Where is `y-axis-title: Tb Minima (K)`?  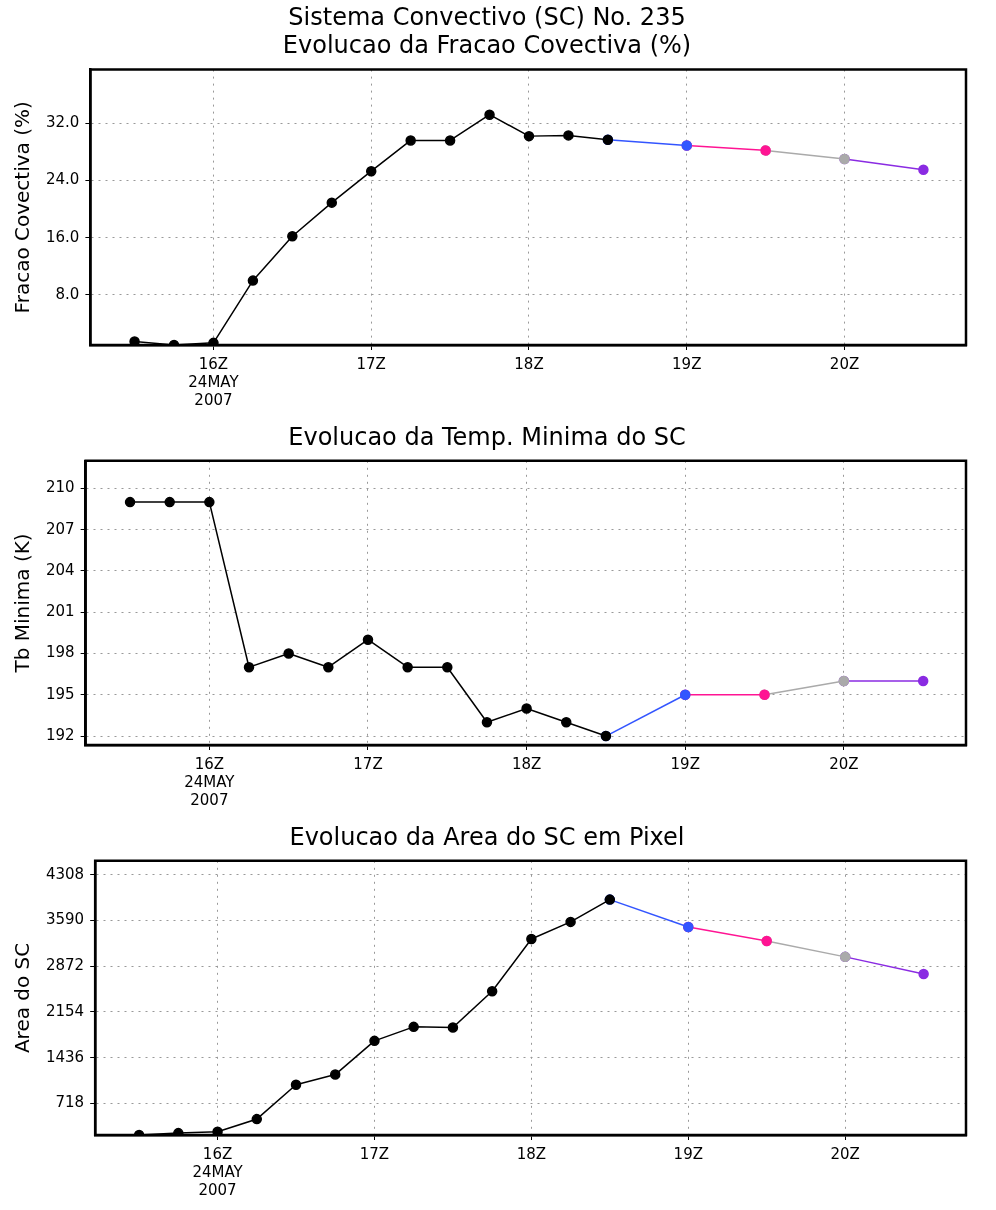 y-axis-title: Tb Minima (K) is located at coordinates (22, 603).